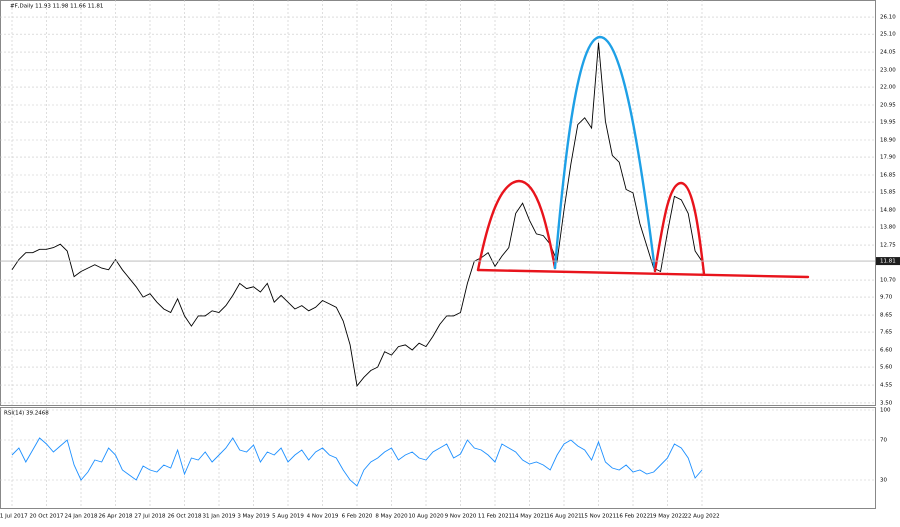 The image size is (900, 527). Describe the element at coordinates (323, 517) in the screenshot. I see `x-tick-label: 4 Nov 2019` at that location.